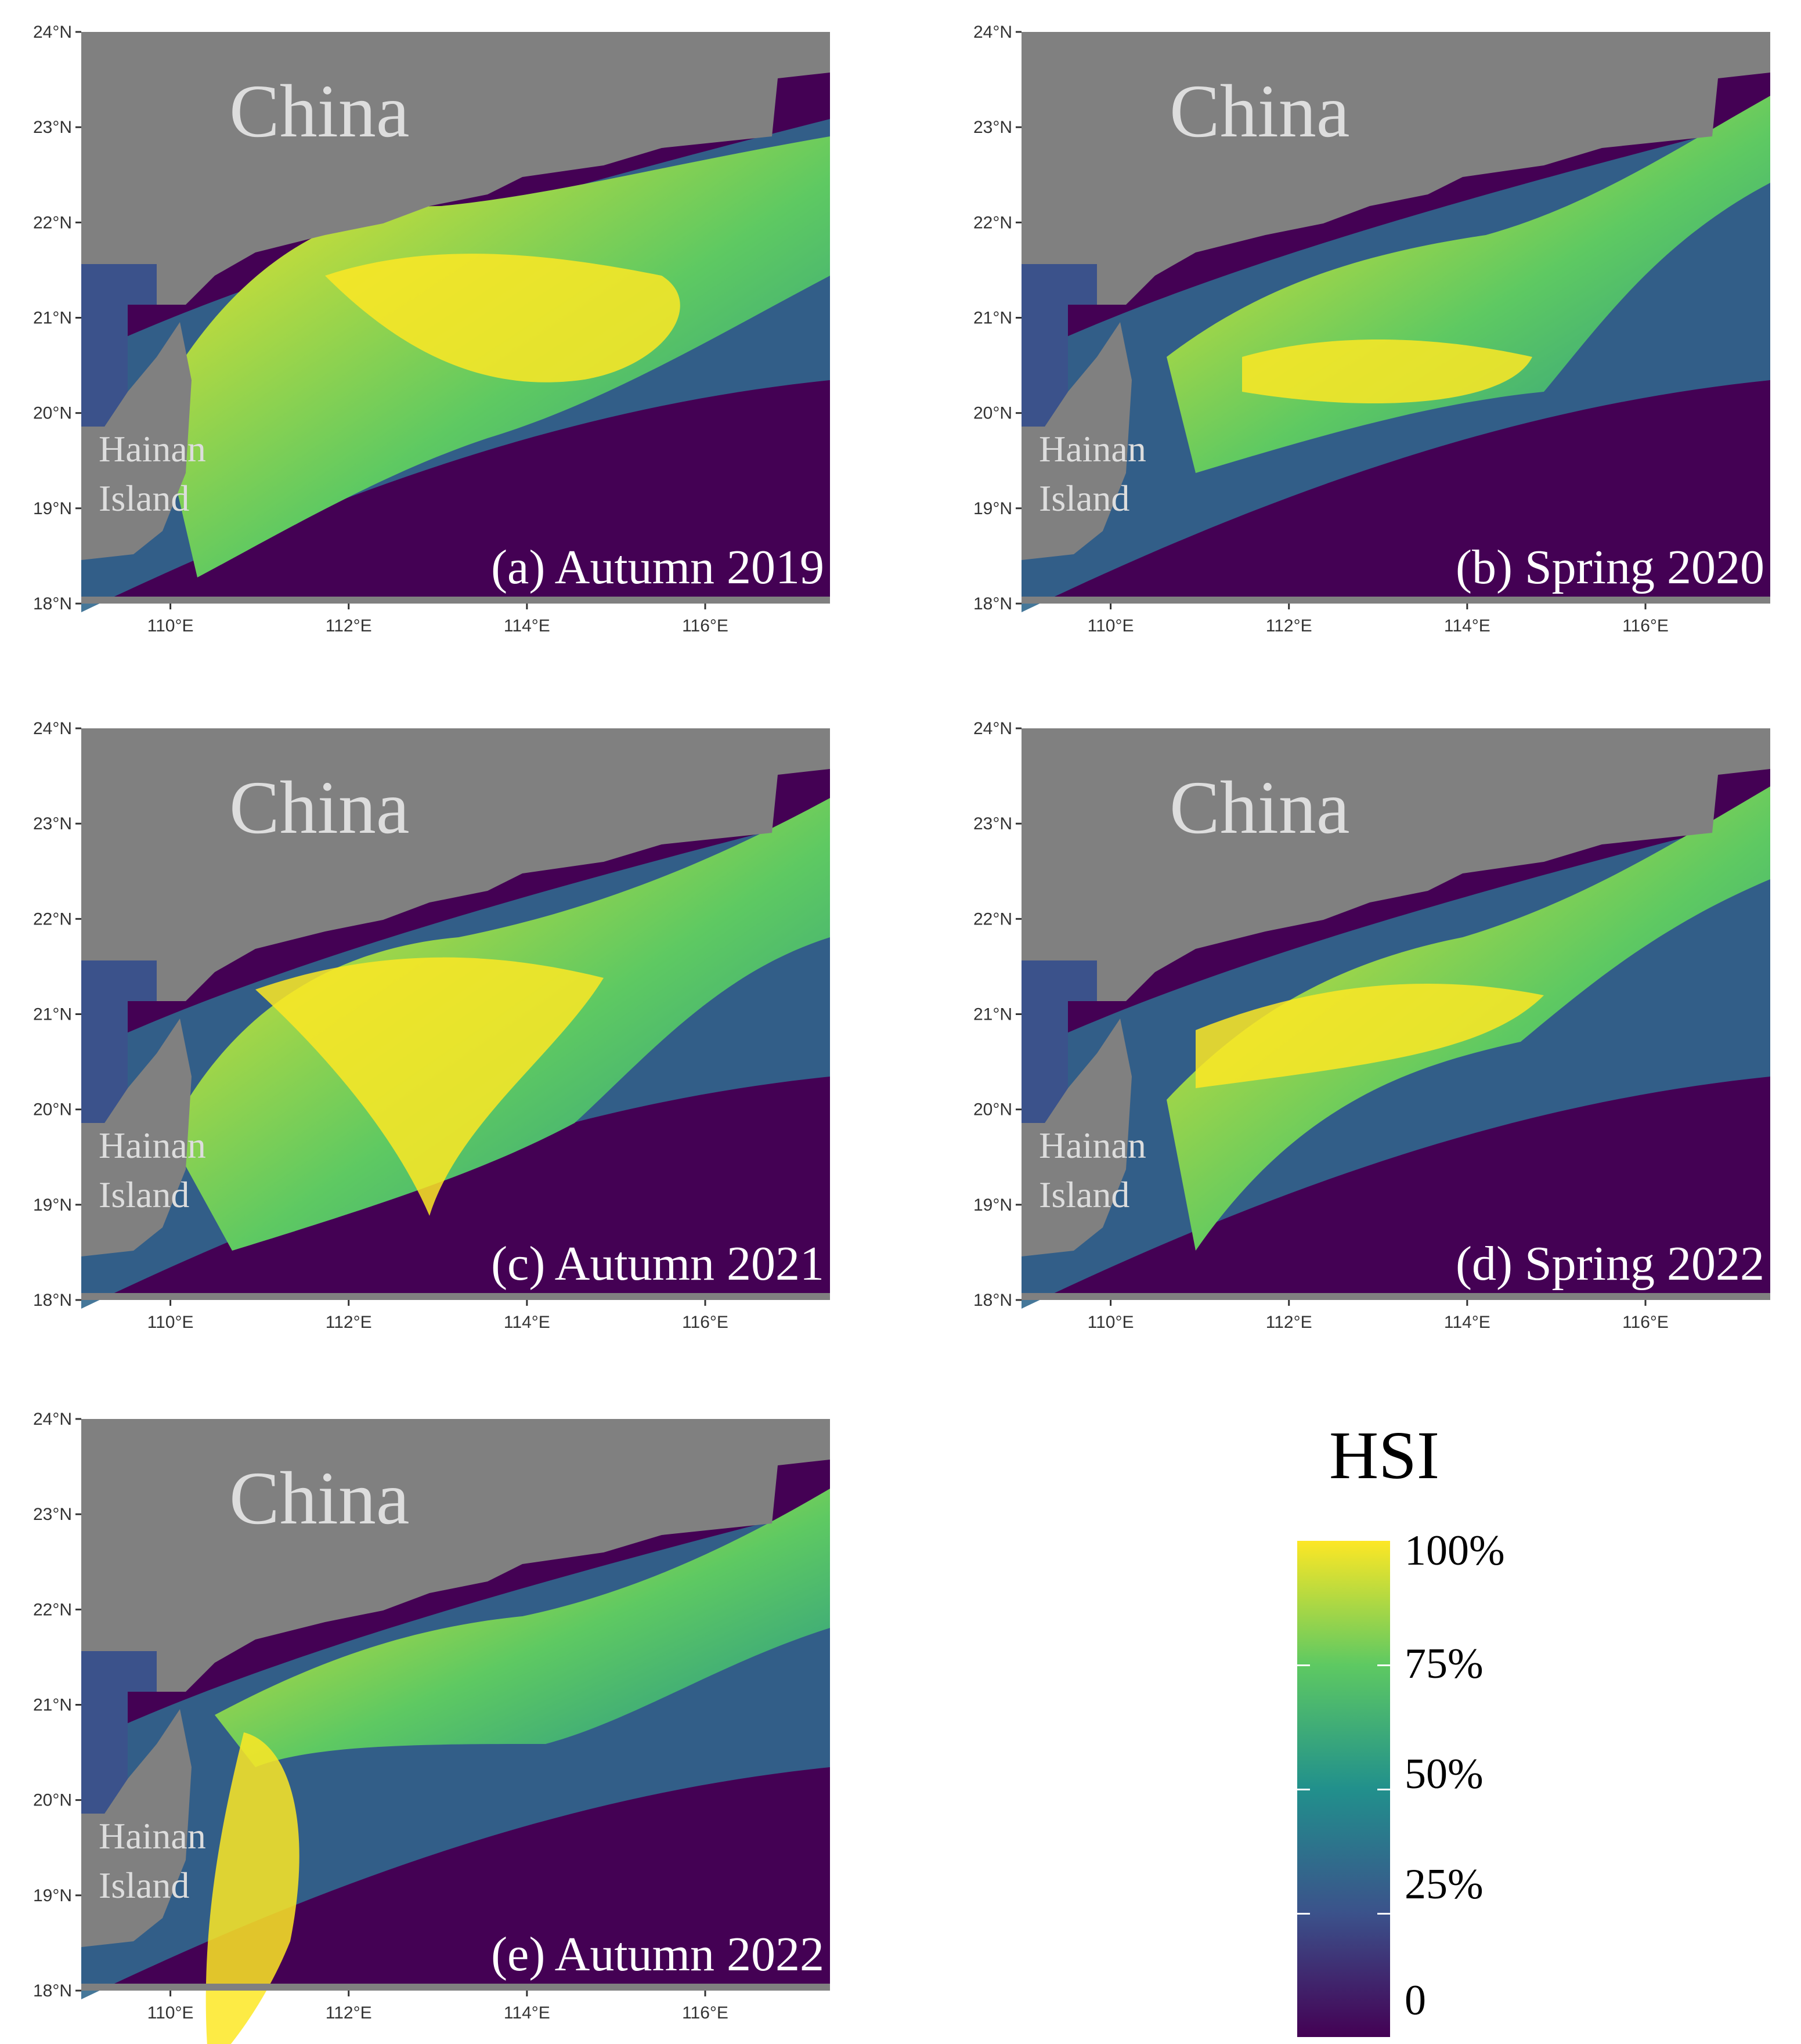  Describe the element at coordinates (1396, 322) in the screenshot. I see `map-plot-b: China Hainan Island (b) Spring 2020` at that location.